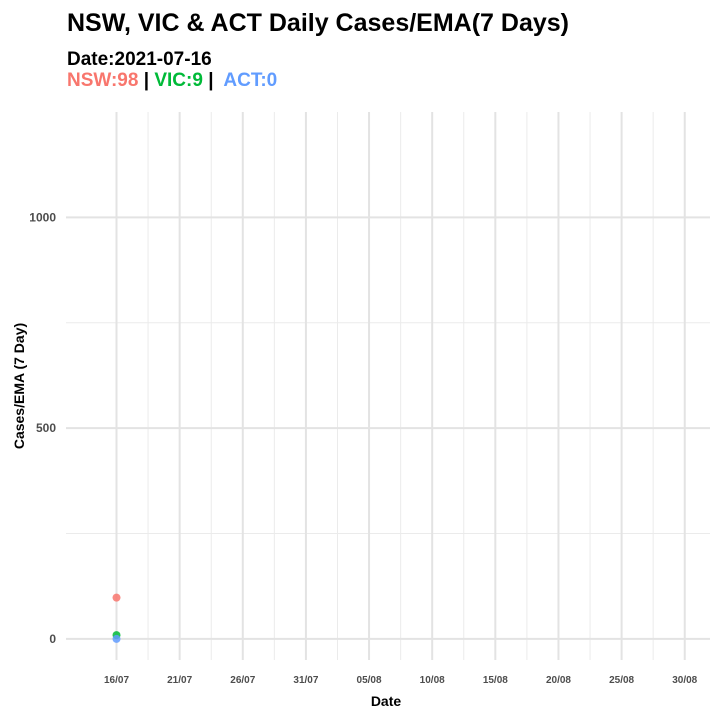 This screenshot has width=720, height=720. Describe the element at coordinates (621, 680) in the screenshot. I see `x-tick-label: 25/08` at that location.